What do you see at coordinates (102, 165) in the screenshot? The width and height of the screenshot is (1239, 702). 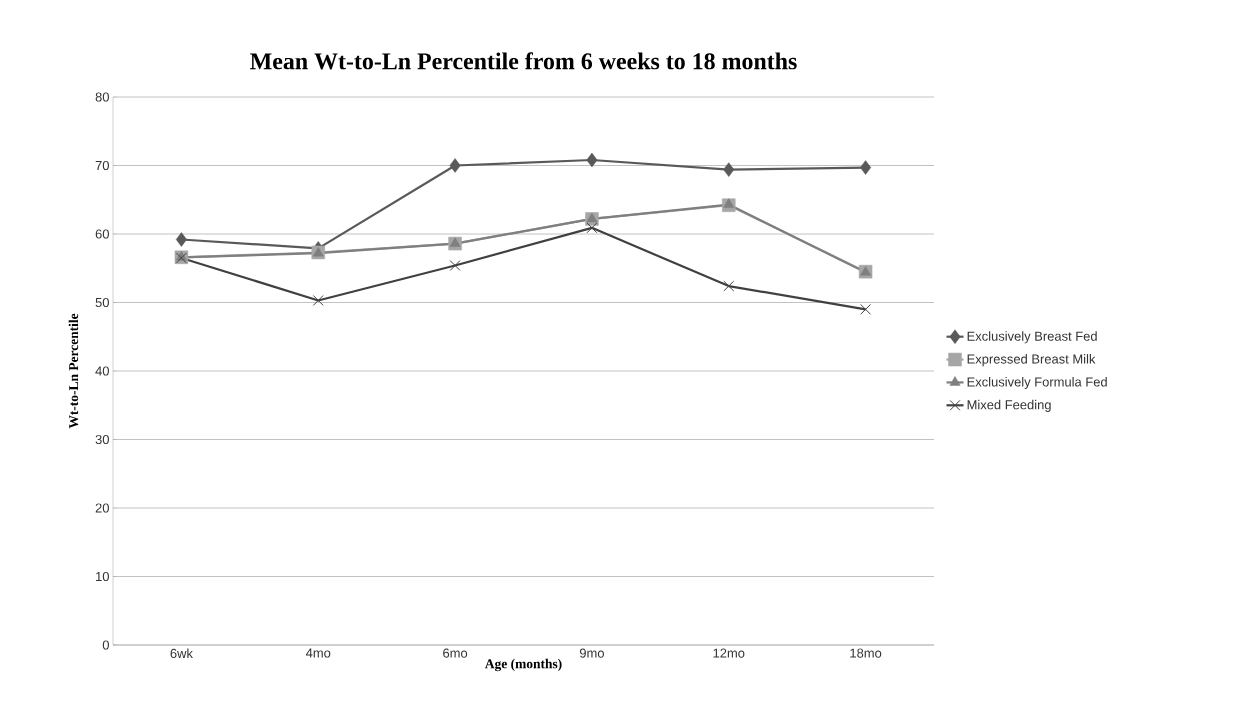 I see `y-tick-label: 70` at bounding box center [102, 165].